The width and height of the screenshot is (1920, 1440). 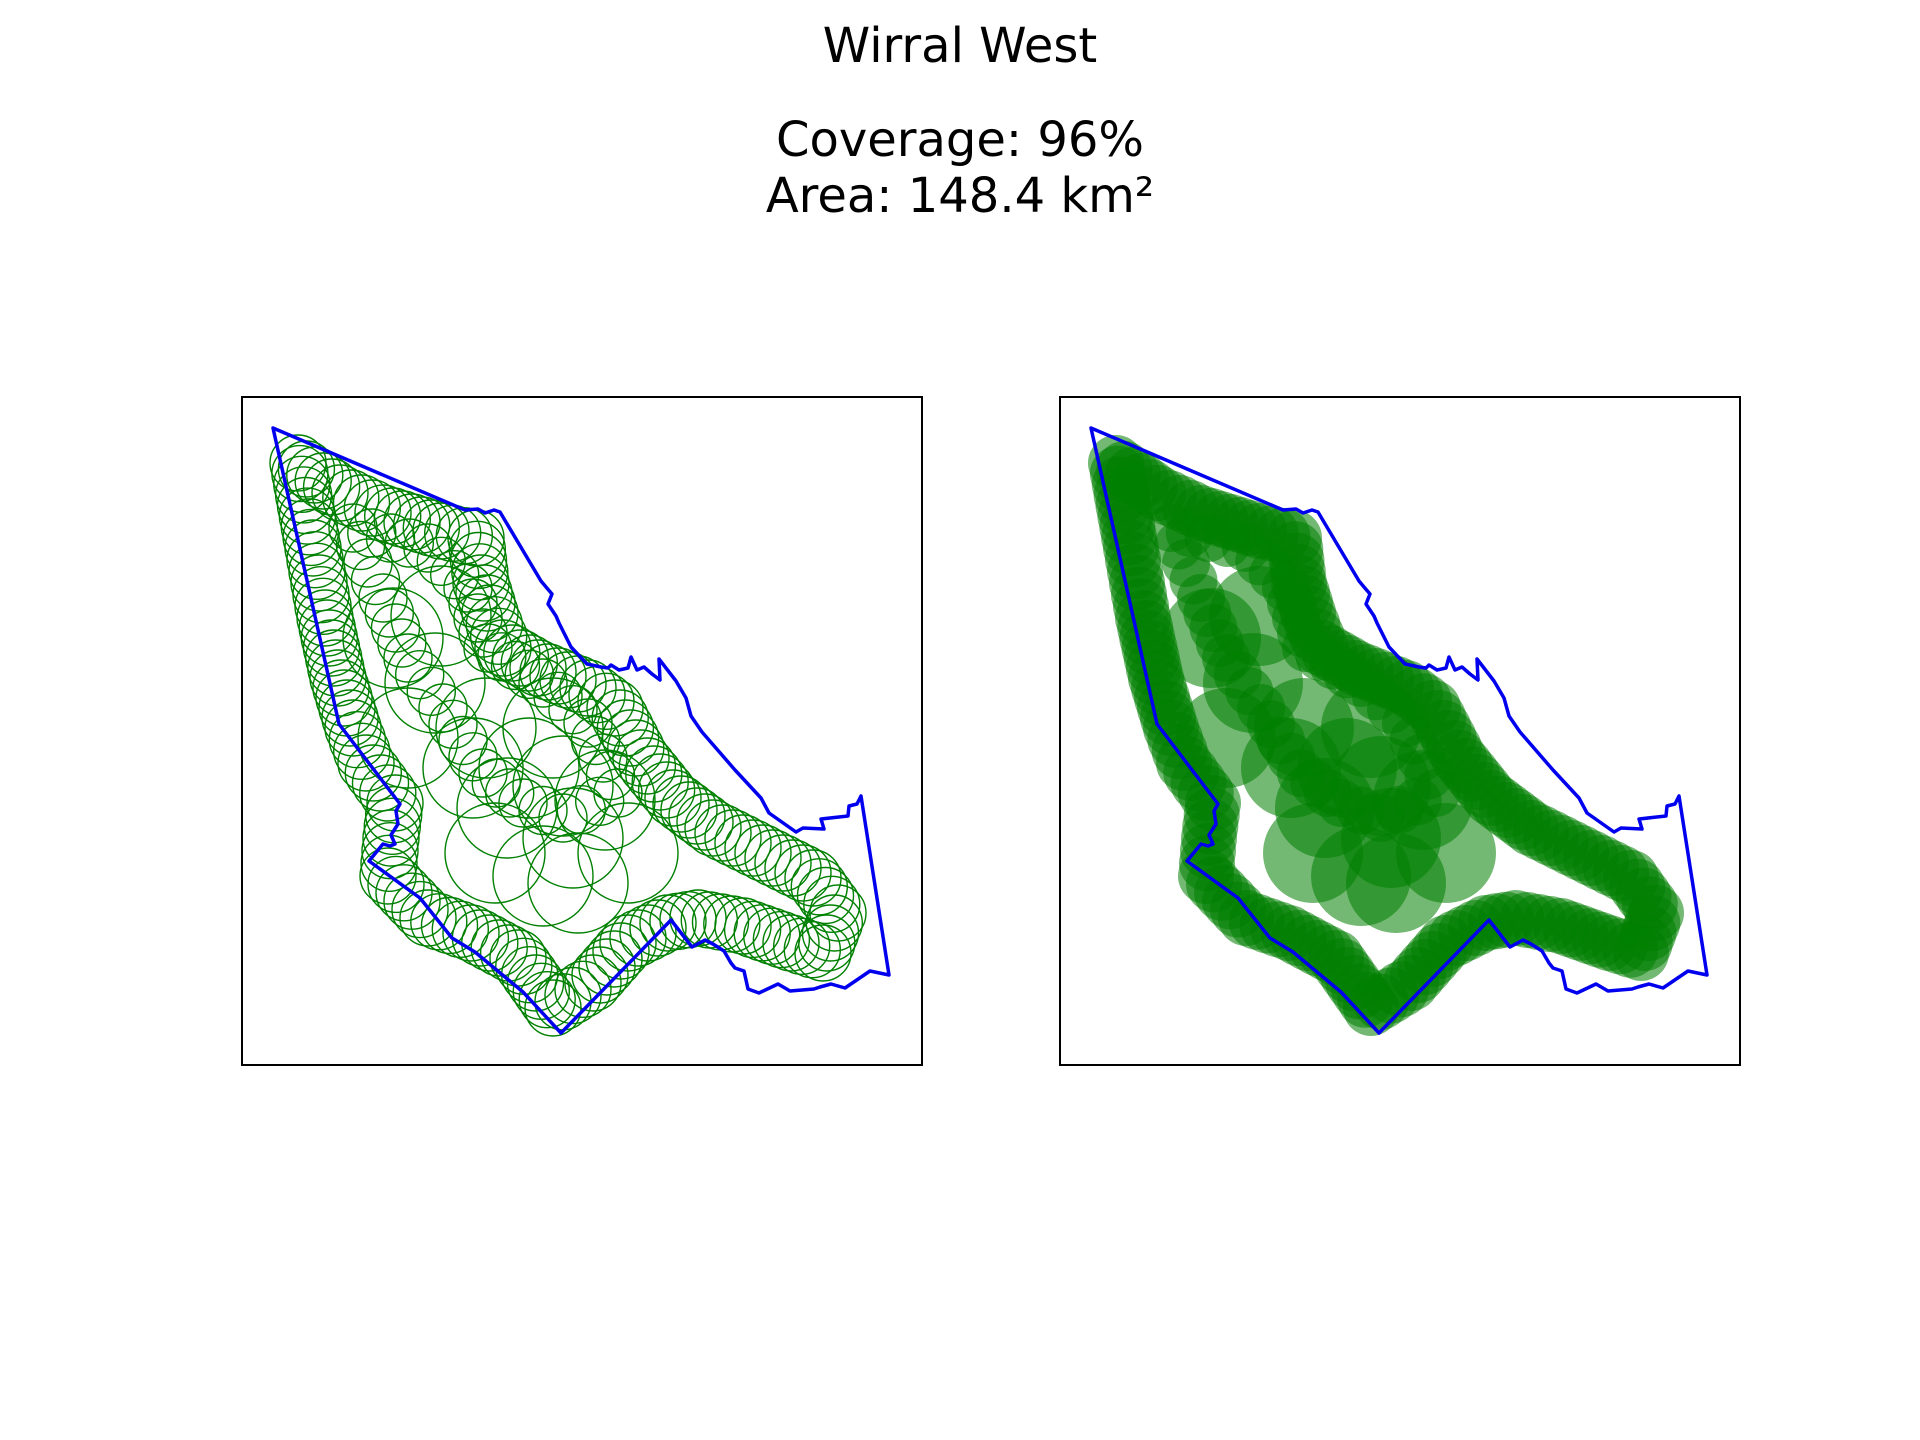 I want to click on constituency-boundary, so click(x=581, y=730).